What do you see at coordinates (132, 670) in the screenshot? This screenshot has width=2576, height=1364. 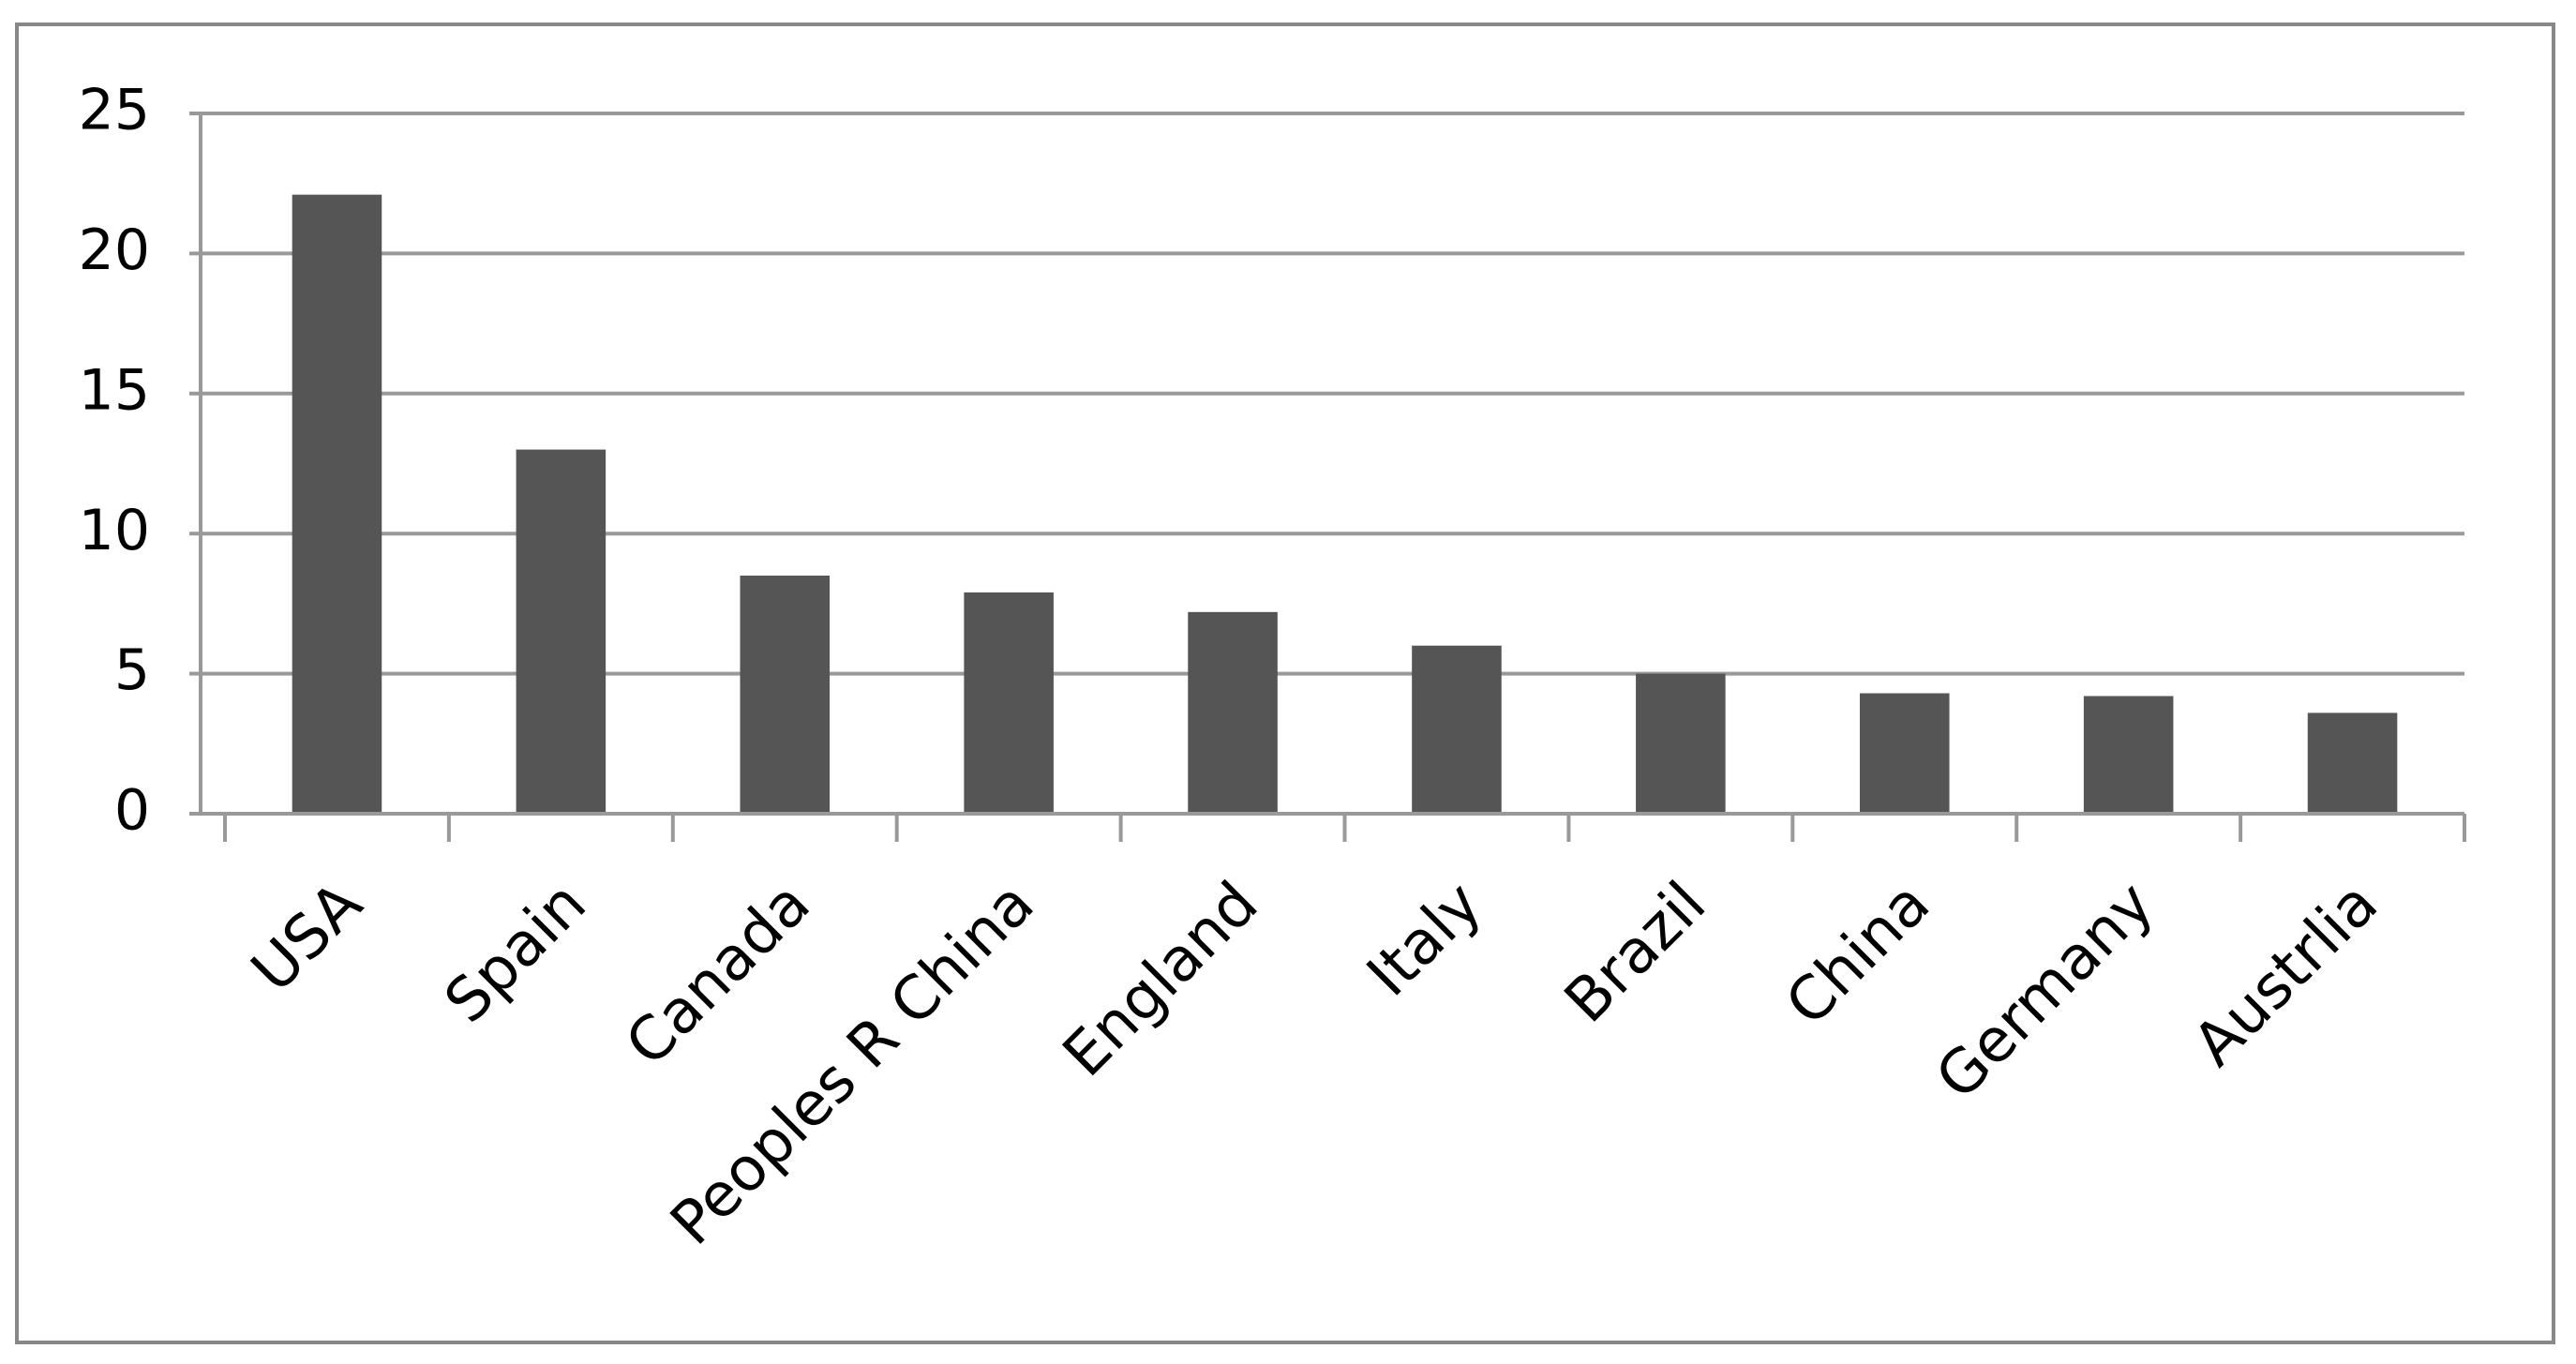 I see `y-tick-label: 5` at bounding box center [132, 670].